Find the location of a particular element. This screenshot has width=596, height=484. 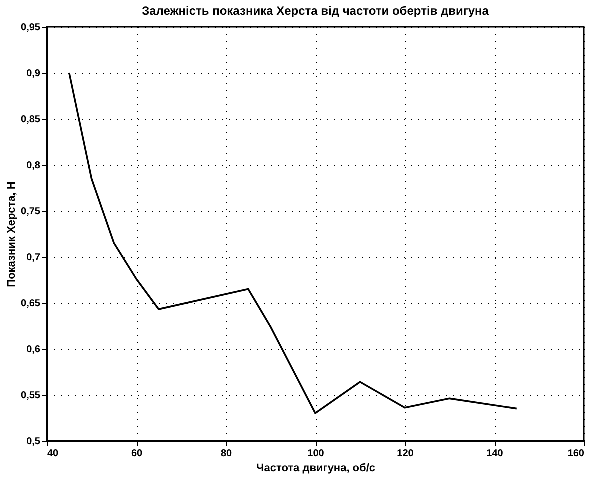

y-tick-label: 0,5 is located at coordinates (33, 442).